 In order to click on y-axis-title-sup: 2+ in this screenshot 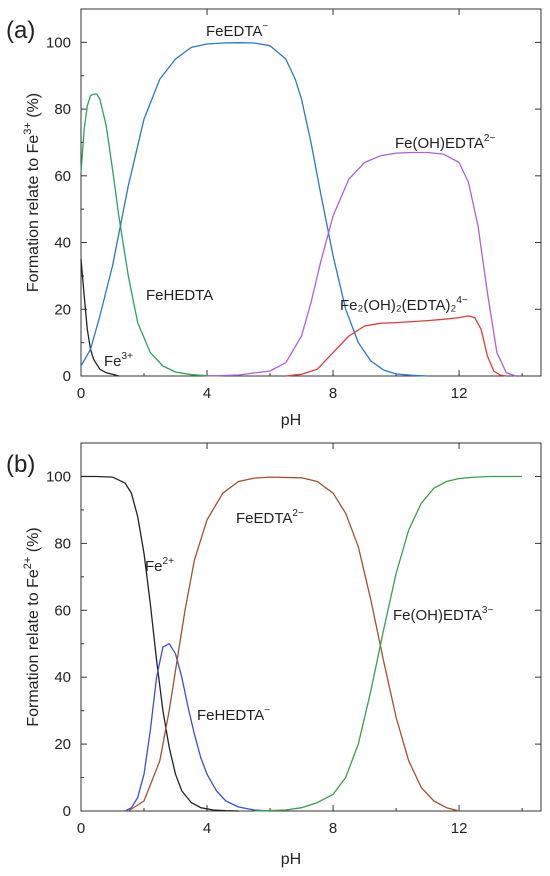, I will do `click(28, 563)`.